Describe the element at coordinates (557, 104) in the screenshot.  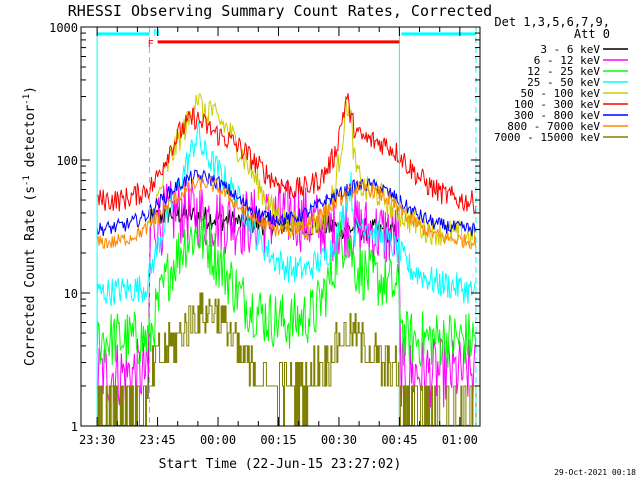
I see `legend-label: 100 - 300 keV` at that location.